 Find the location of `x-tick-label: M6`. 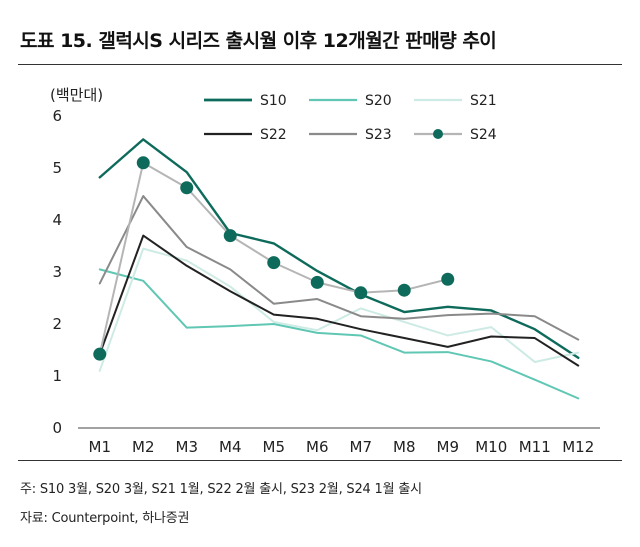

x-tick-label: M6 is located at coordinates (317, 447).